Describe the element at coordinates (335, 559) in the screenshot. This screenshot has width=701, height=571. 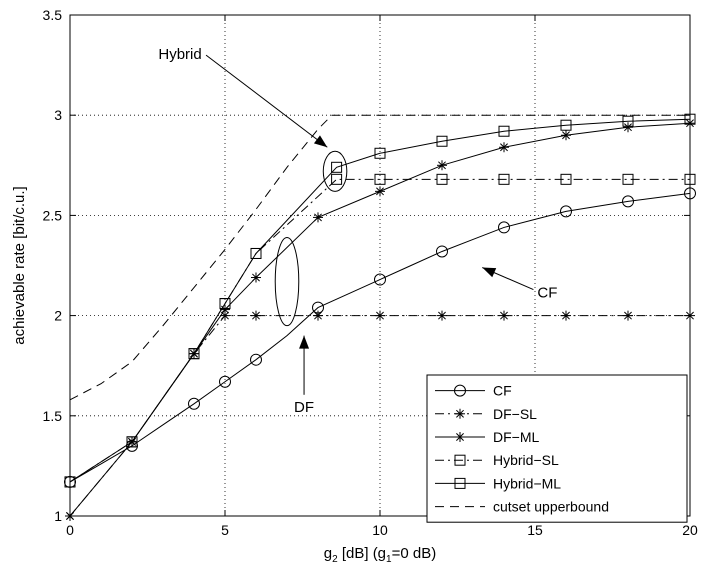
I see `x-axis-label-sub2: 2` at that location.